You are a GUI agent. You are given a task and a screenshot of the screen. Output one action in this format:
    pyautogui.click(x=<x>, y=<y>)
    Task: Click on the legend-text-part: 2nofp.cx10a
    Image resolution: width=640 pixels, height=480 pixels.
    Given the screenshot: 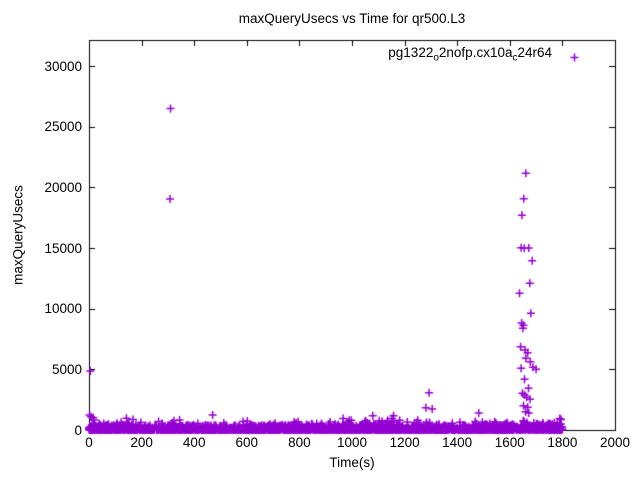 What is the action you would take?
    pyautogui.click(x=475, y=52)
    